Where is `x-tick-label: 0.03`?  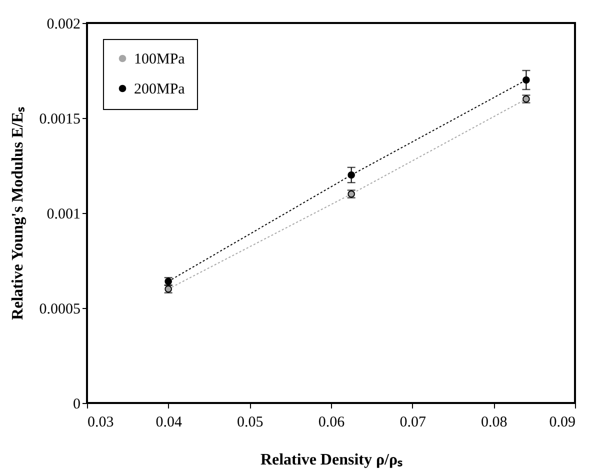 x-tick-label: 0.03 is located at coordinates (101, 422).